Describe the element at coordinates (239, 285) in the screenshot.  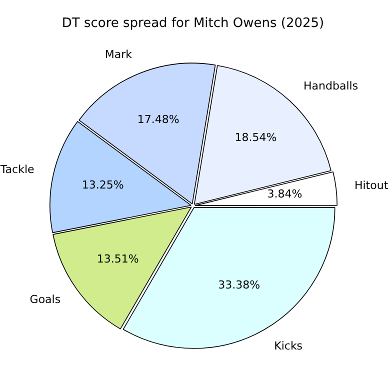
I see `data-label: 33.38%` at that location.